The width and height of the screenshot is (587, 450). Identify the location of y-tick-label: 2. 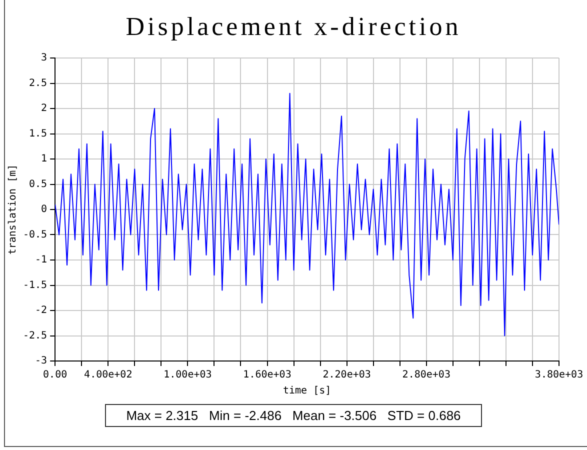
(44, 108).